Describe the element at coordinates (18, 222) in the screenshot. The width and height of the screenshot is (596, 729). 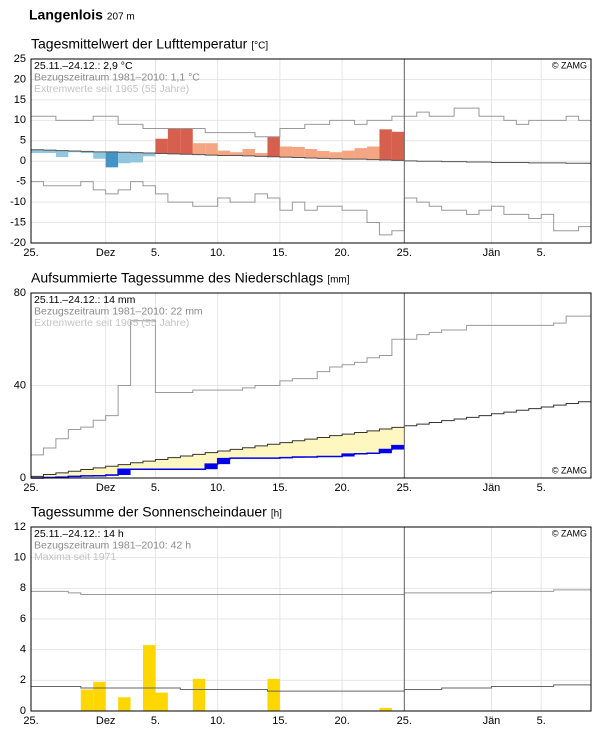
I see `y-tick-label: -15` at that location.